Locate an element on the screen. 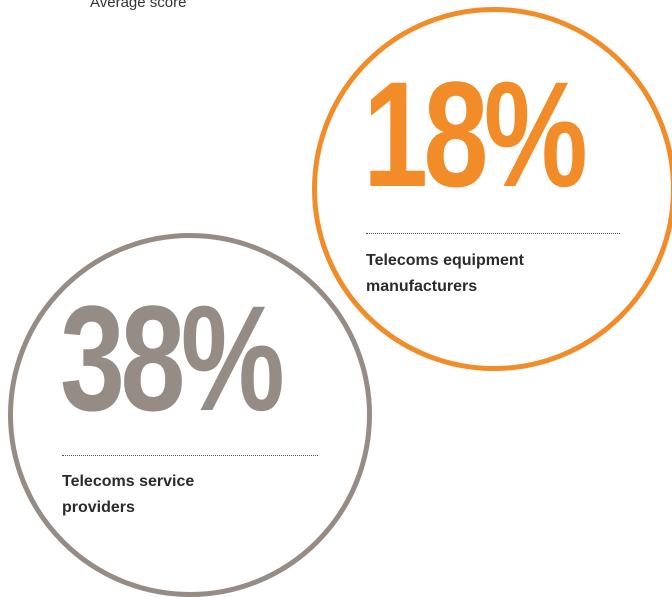 The height and width of the screenshot is (597, 672). equipment-manufacturers-label: Telecoms equipment manufacturers is located at coordinates (486, 274).